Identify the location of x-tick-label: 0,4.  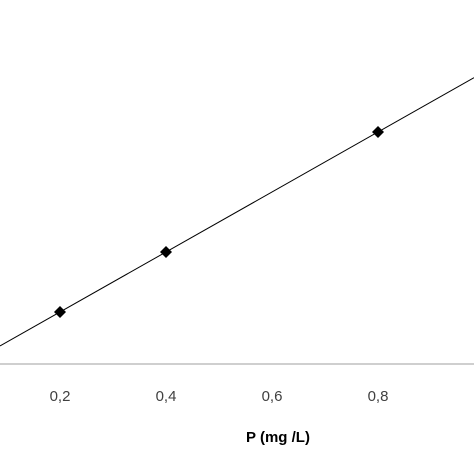
(166, 396).